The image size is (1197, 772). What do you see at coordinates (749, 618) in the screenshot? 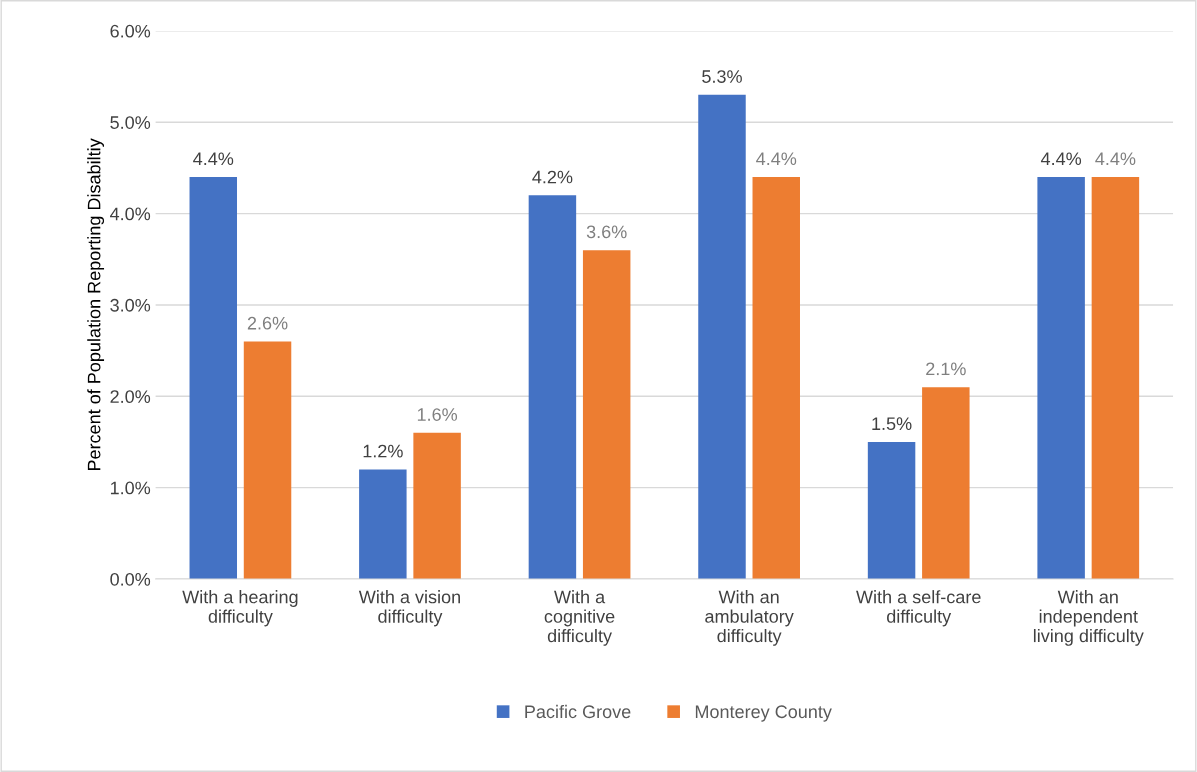
I see `x-tick-label: With an ambulatory difficulty` at bounding box center [749, 618].